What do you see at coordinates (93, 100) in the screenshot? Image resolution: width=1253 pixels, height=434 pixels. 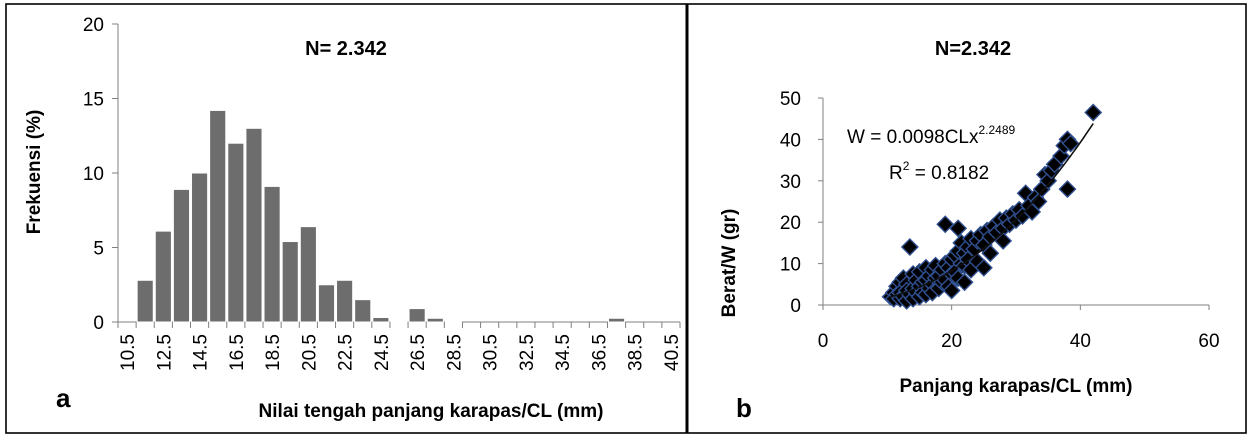 I see `histogram-y-tick-label: 15` at bounding box center [93, 100].